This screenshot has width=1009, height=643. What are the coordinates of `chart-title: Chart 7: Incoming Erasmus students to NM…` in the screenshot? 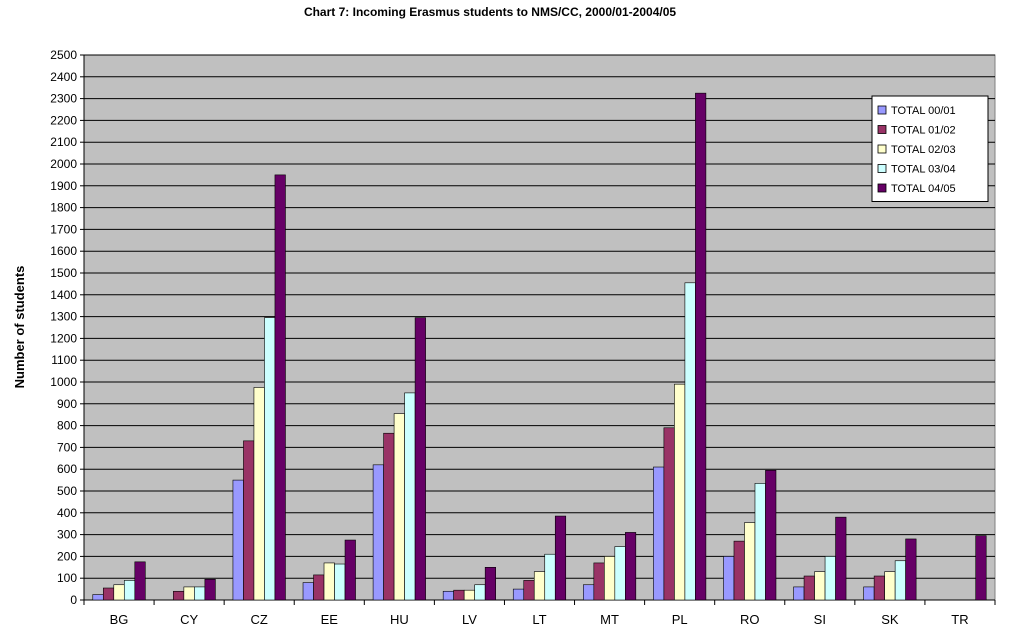 It's located at (490, 12).